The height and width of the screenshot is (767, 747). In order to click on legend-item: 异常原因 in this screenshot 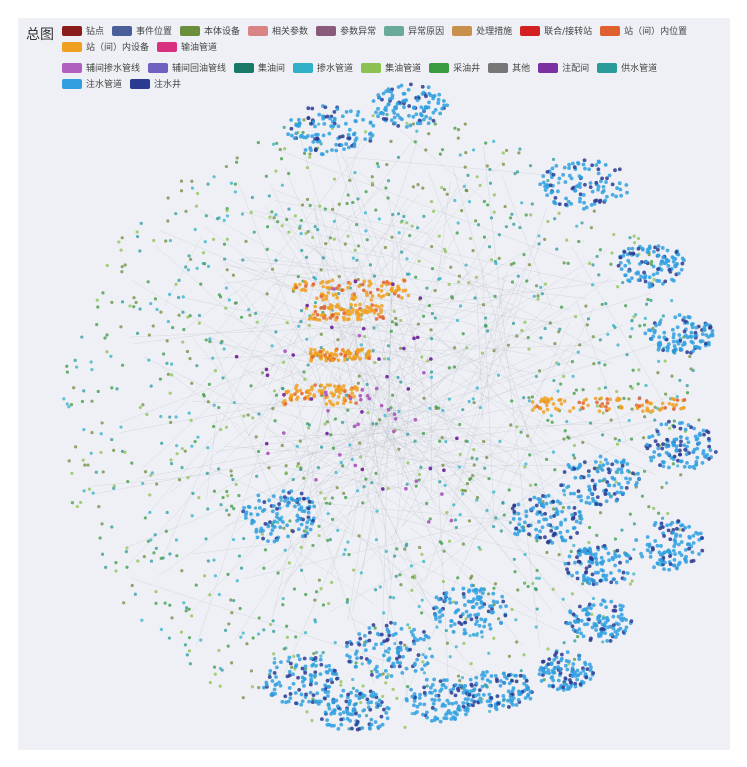, I will do `click(414, 31)`.